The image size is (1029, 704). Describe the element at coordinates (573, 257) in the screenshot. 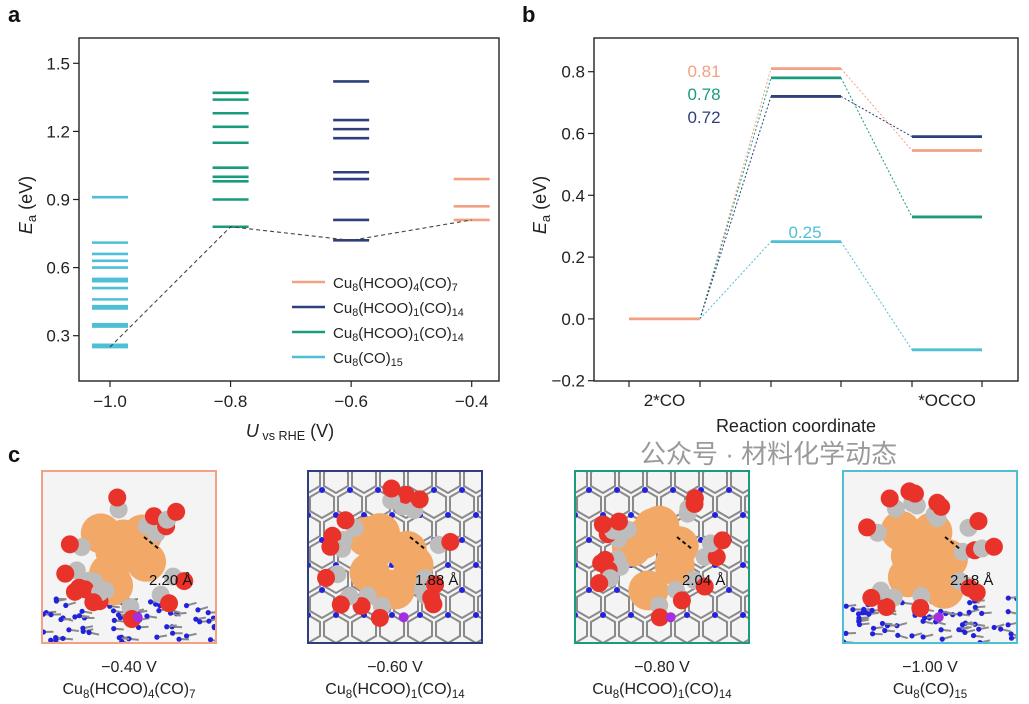

I see `y-tick-label: 0.2` at that location.